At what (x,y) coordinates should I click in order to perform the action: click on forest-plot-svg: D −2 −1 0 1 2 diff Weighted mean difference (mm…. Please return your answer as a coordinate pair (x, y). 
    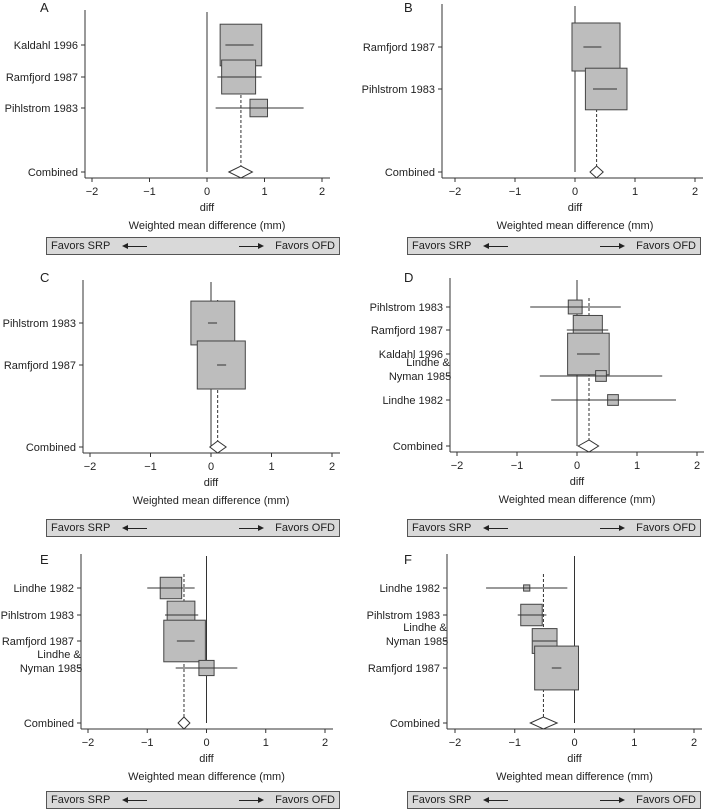
    Looking at the image, I should click on (537, 388).